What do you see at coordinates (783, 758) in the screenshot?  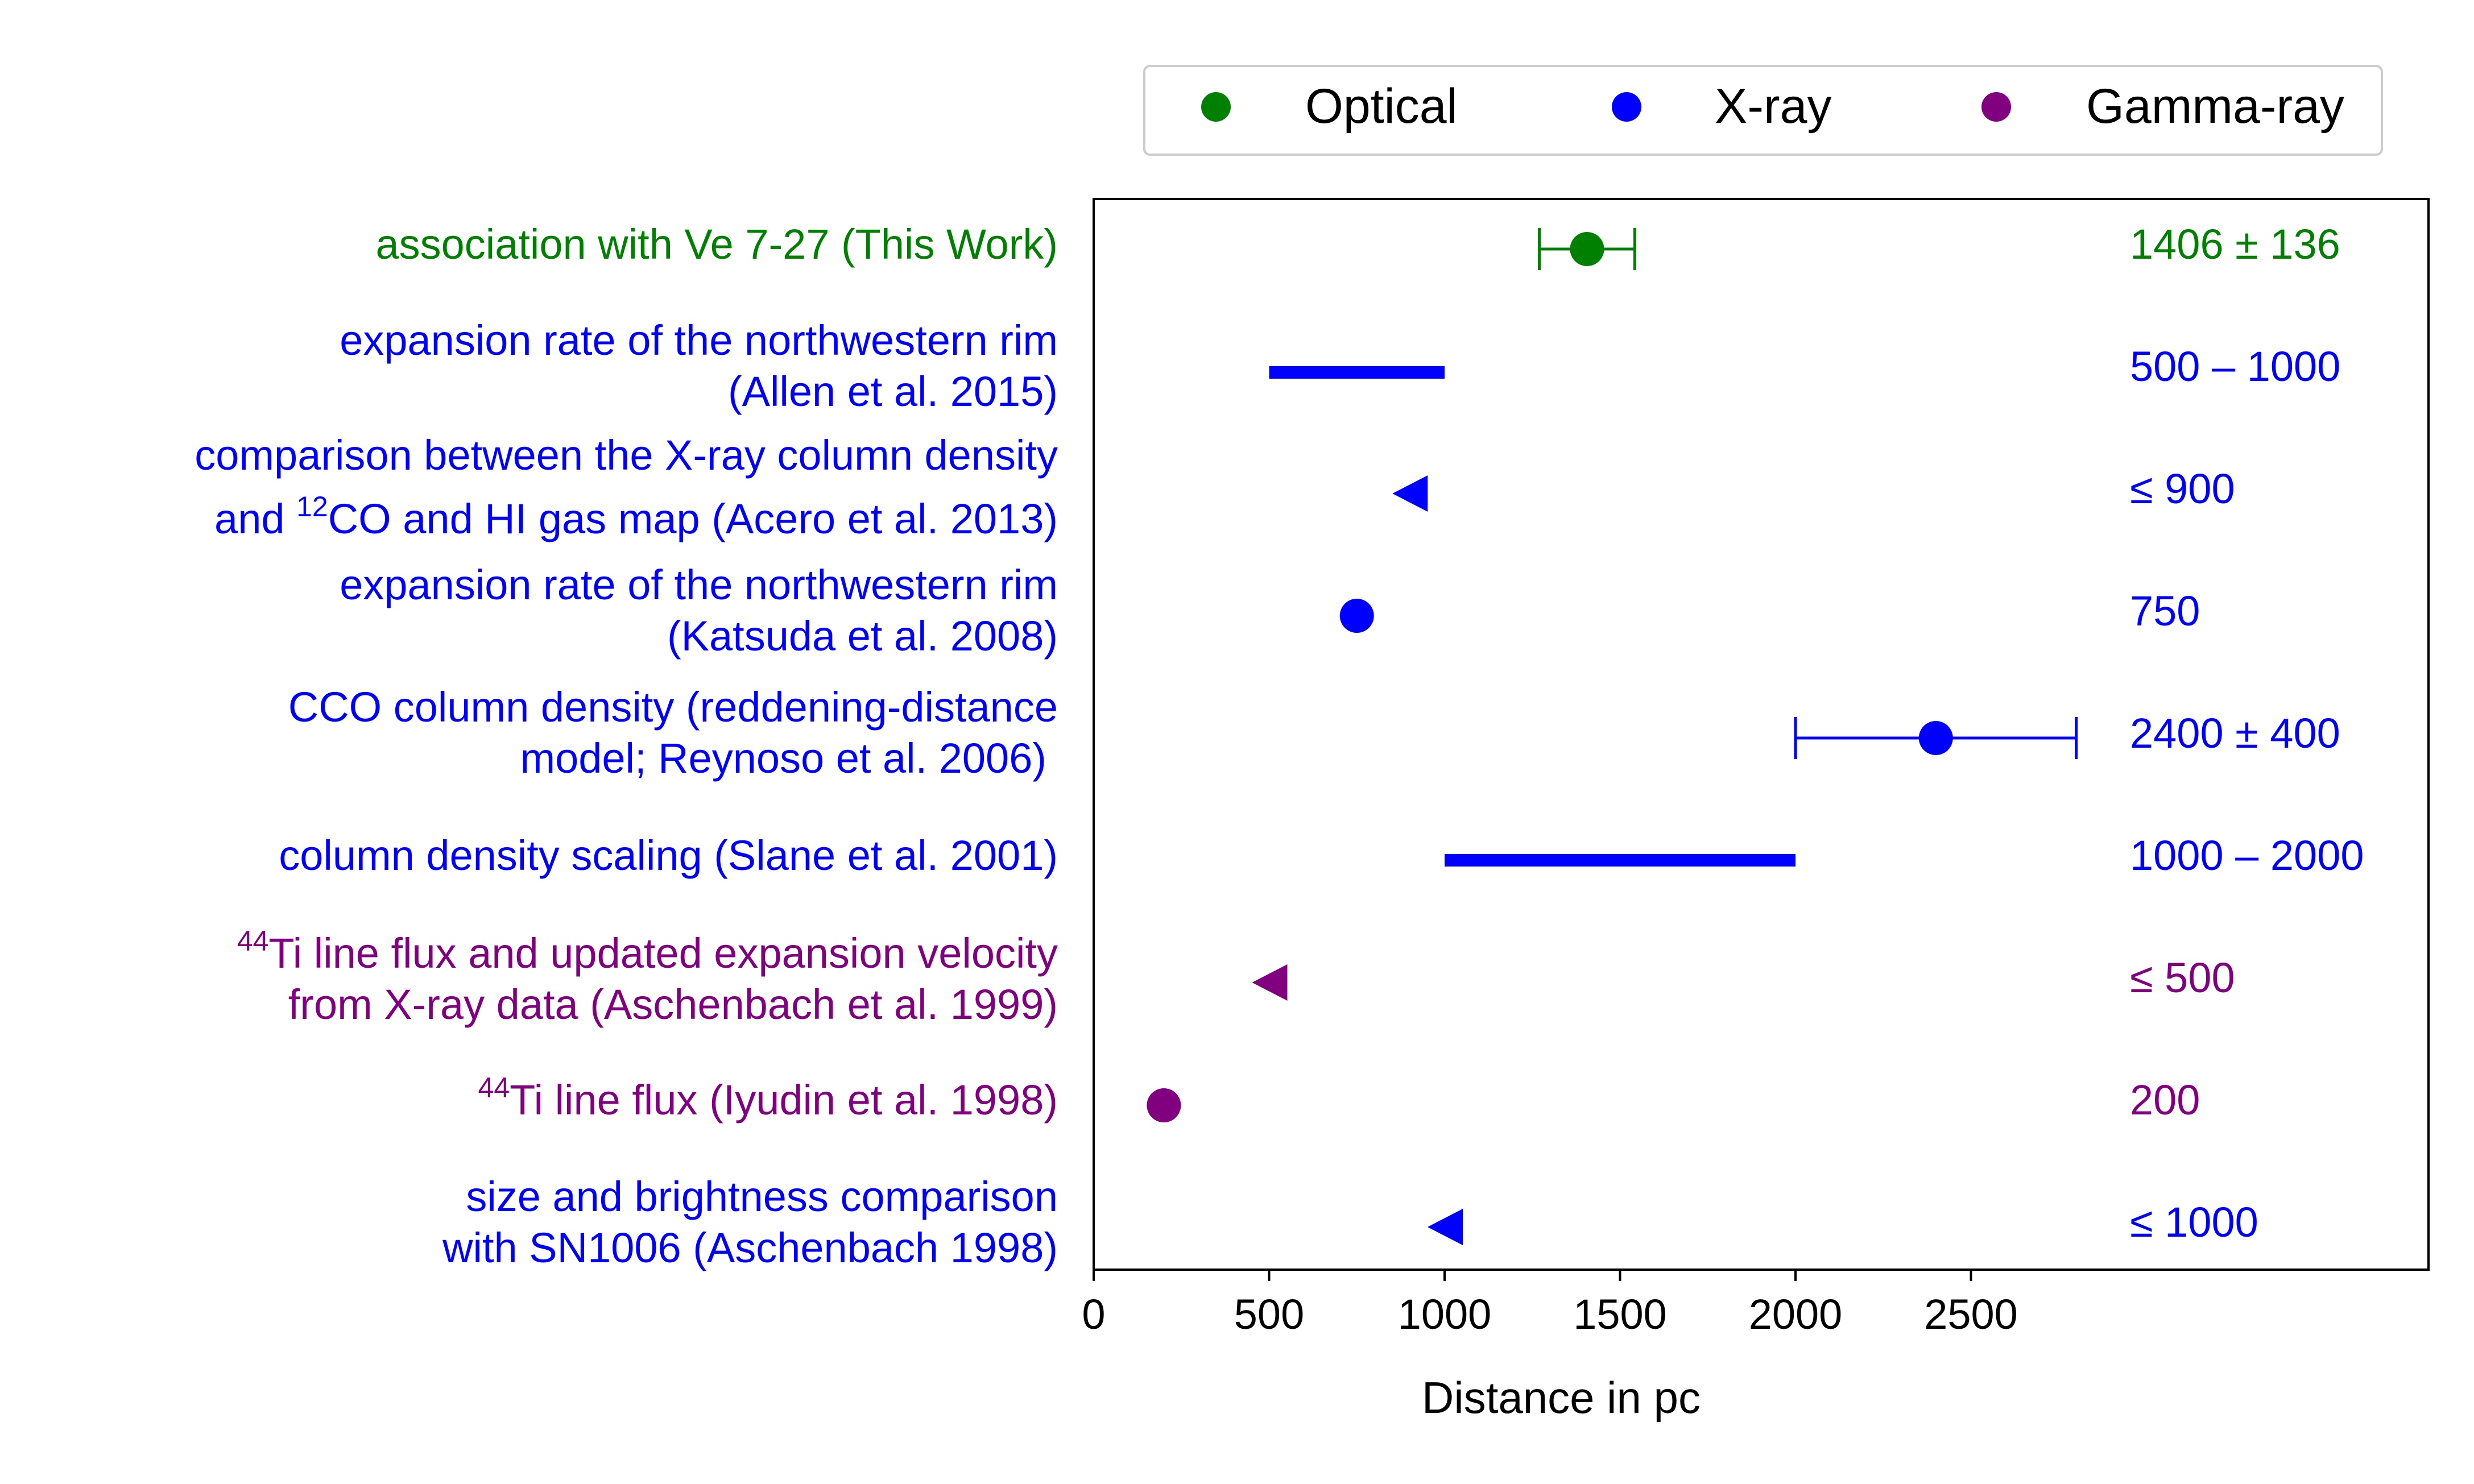 I see `row-label-4-line2: model; Reynoso et al. 2006)` at bounding box center [783, 758].